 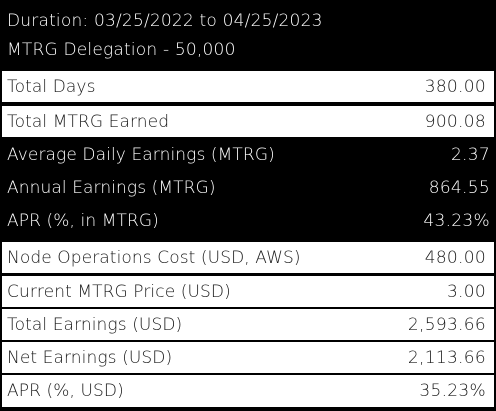 What do you see at coordinates (88, 122) in the screenshot?
I see `row-label: Total MTRG Earned` at bounding box center [88, 122].